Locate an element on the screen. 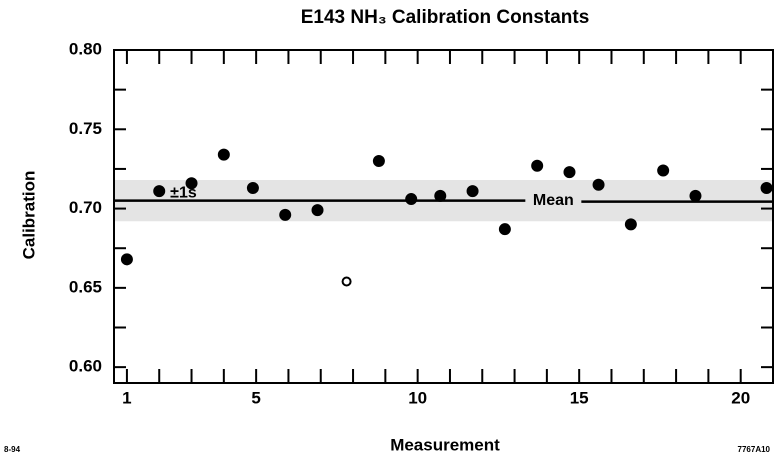 This screenshot has height=462, width=777. footnote: 7767A10 is located at coordinates (754, 449).